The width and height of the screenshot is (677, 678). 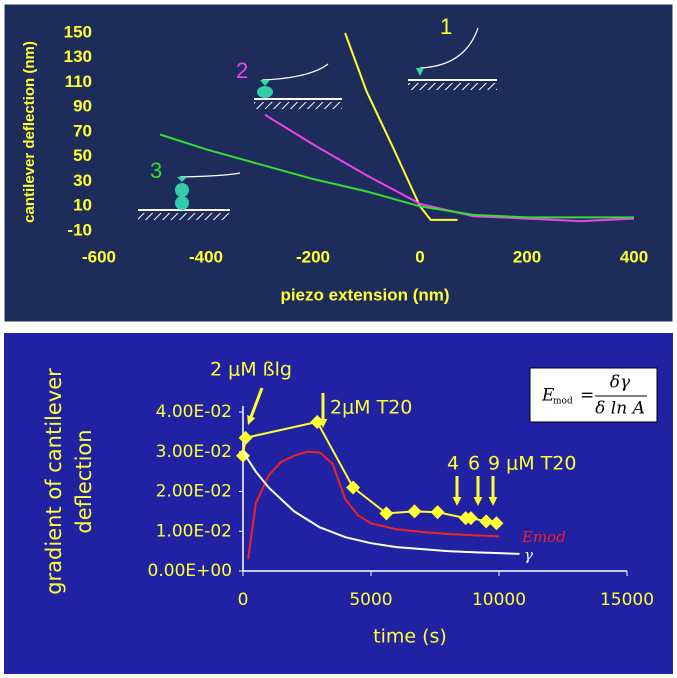 What do you see at coordinates (78, 31) in the screenshot?
I see `y-tick-label: 150` at bounding box center [78, 31].